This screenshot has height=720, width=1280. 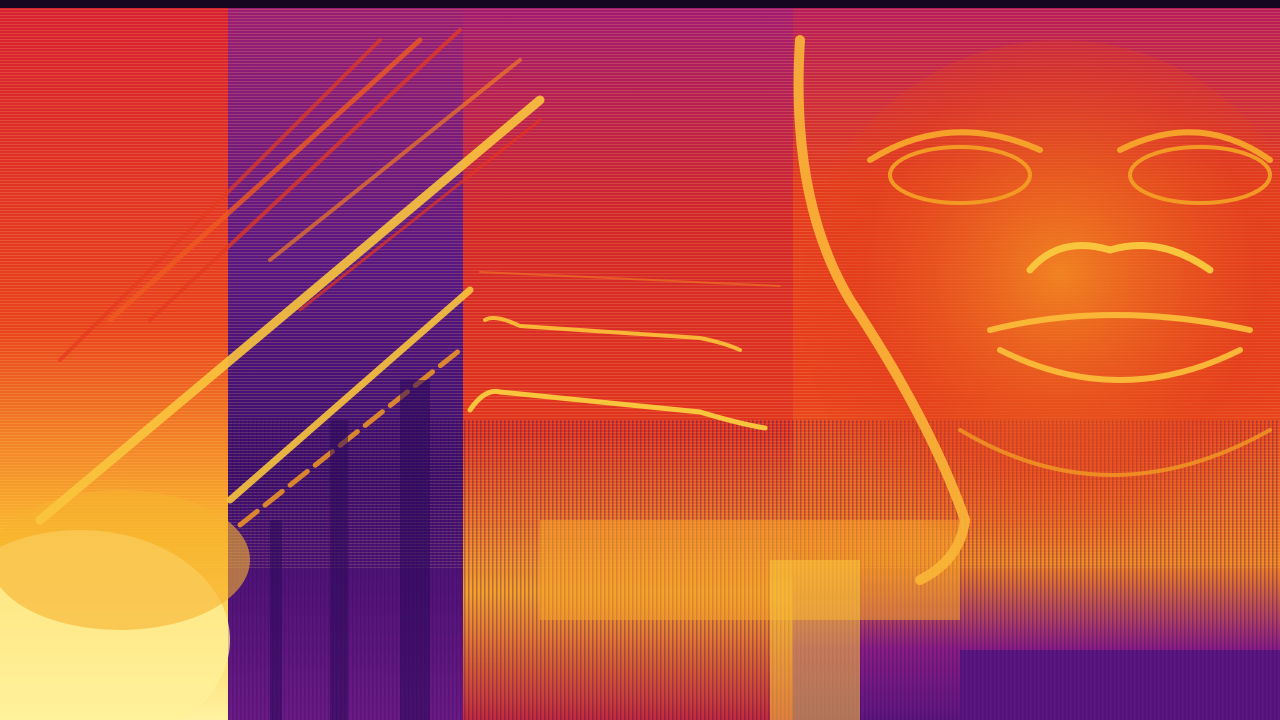 What do you see at coordinates (1120, 365) in the screenshot?
I see `face-mouth-lower` at bounding box center [1120, 365].